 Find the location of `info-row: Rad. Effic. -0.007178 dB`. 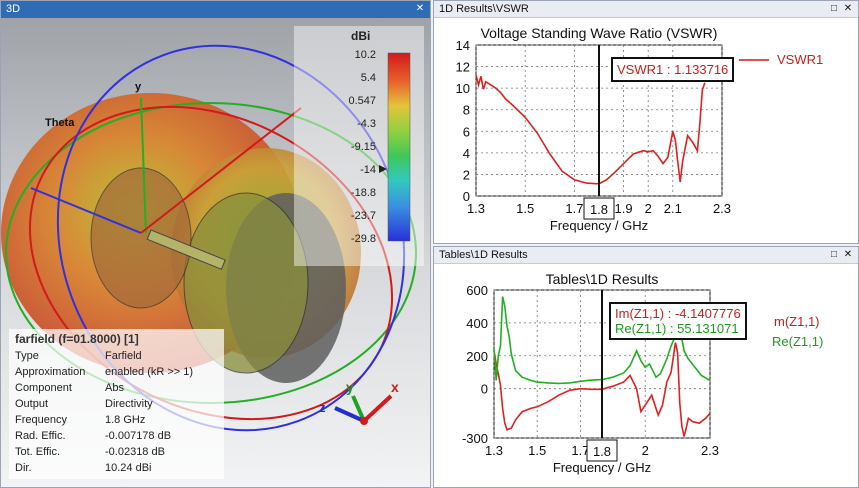

info-row: Rad. Effic. -0.007178 dB is located at coordinates (116, 436).